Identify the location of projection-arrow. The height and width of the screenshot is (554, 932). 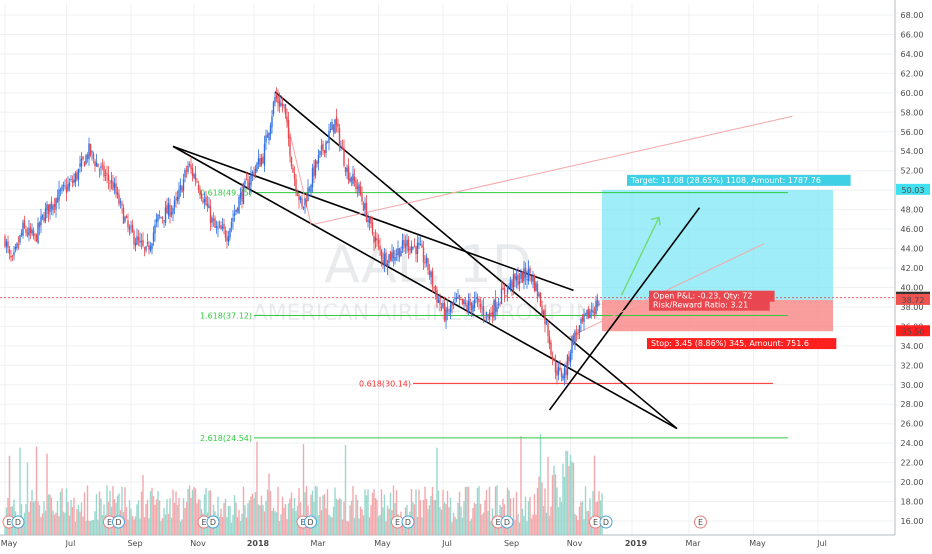
(640, 256).